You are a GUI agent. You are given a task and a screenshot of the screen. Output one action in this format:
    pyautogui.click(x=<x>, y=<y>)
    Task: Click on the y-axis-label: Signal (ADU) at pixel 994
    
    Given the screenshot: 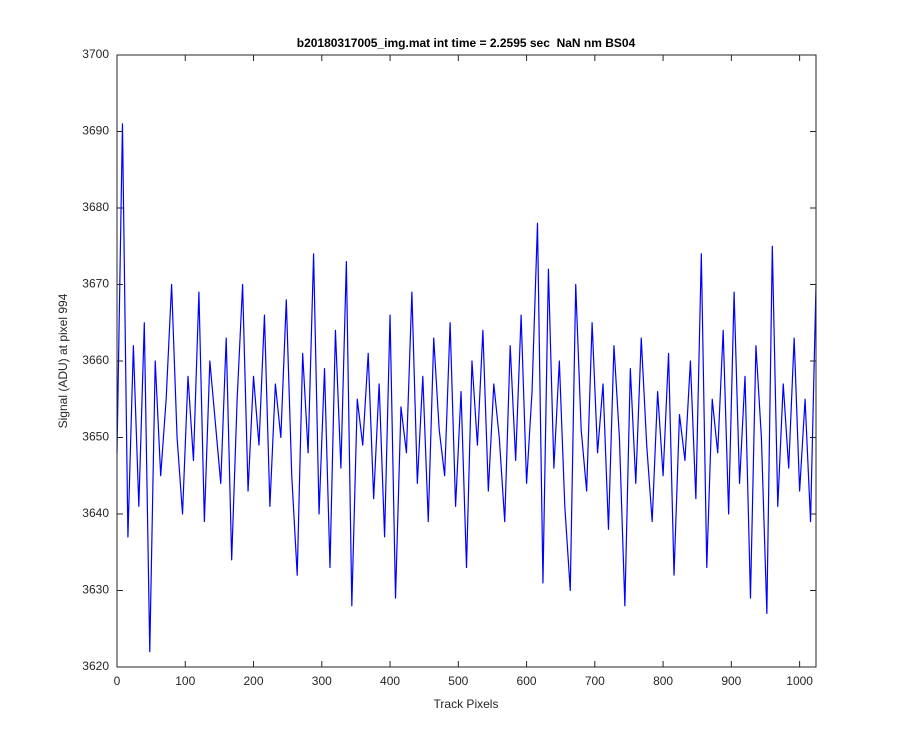 What is the action you would take?
    pyautogui.click(x=63, y=360)
    